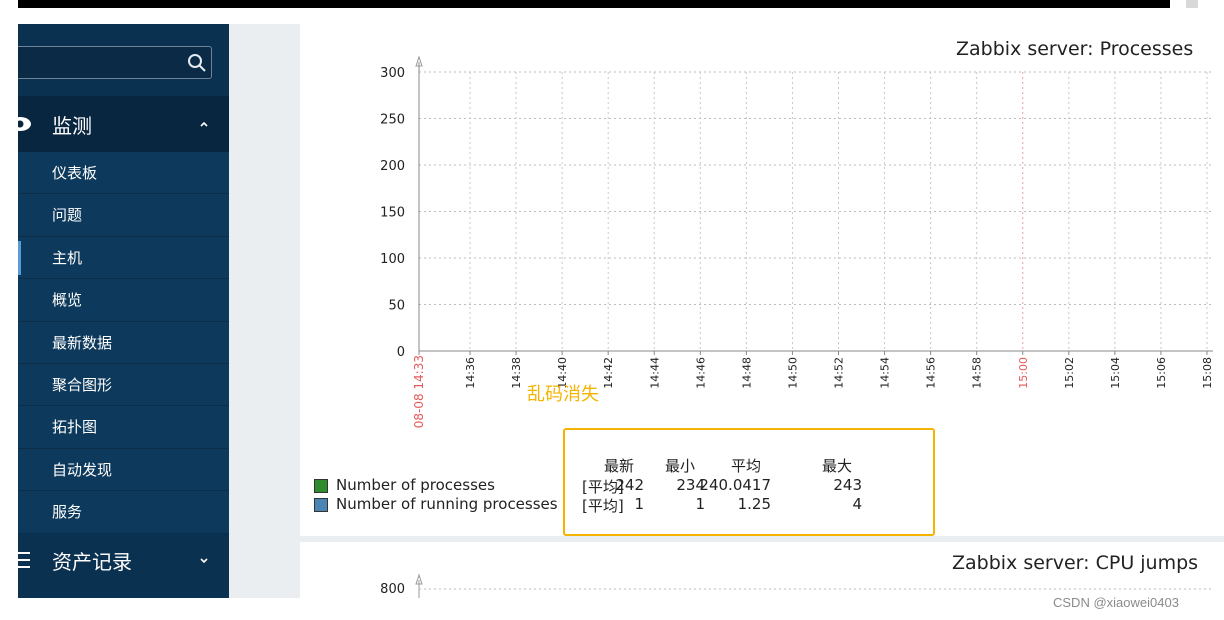 The width and height of the screenshot is (1224, 620). I want to click on graph-title-cpu: Zabbix server: CPU jumps, so click(1075, 563).